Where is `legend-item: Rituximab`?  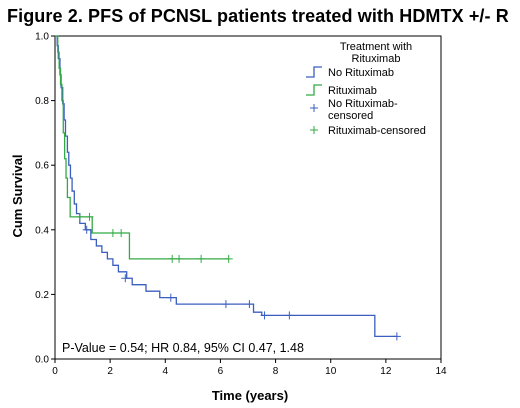
legend-item: Rituximab is located at coordinates (341, 90).